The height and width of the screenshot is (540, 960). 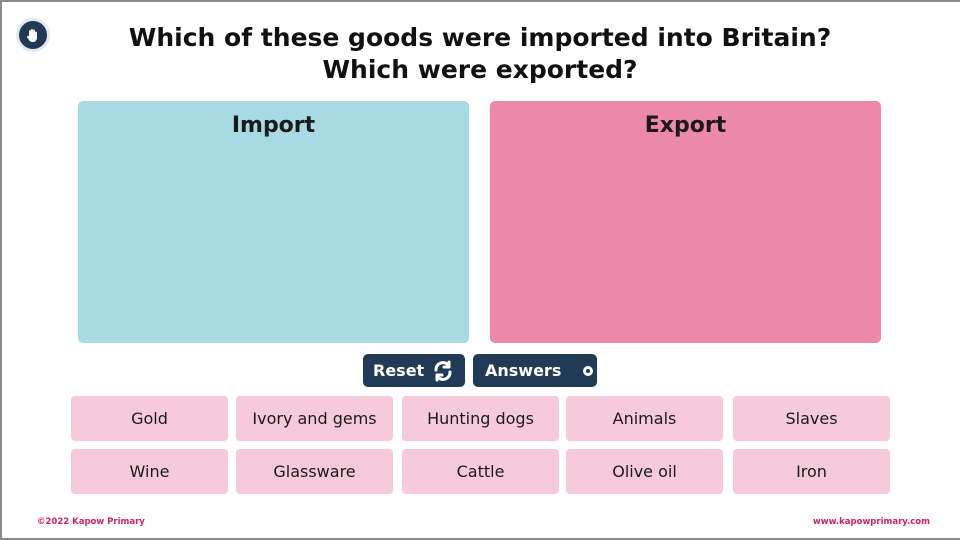 I want to click on card-slaves: Slaves, so click(x=811, y=418).